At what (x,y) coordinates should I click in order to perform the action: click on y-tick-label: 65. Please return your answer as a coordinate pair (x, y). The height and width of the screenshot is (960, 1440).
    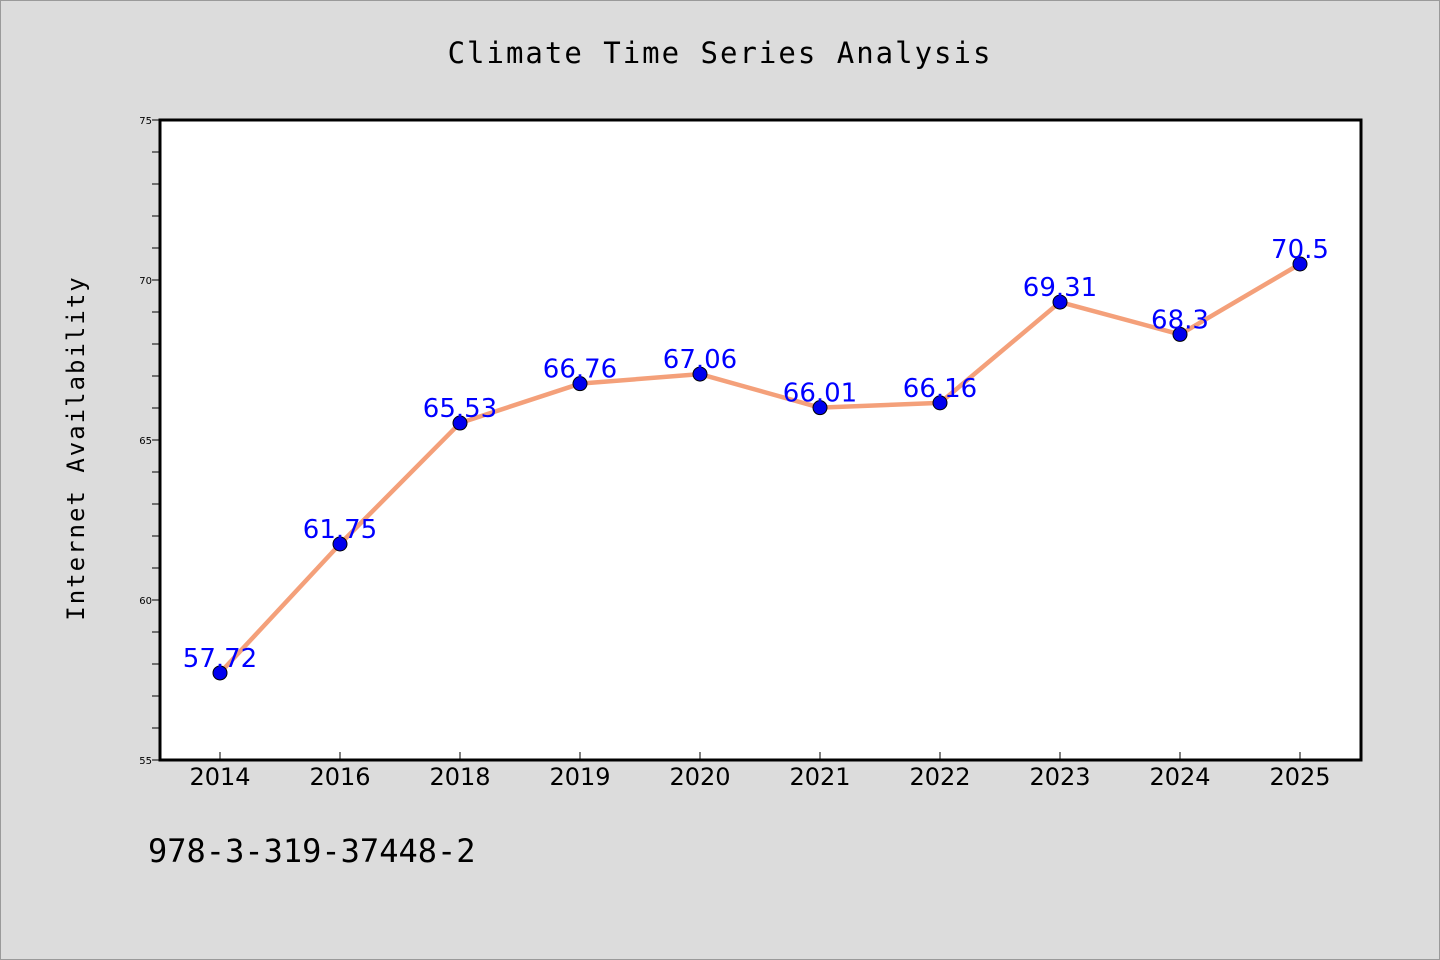
    Looking at the image, I should click on (145, 441).